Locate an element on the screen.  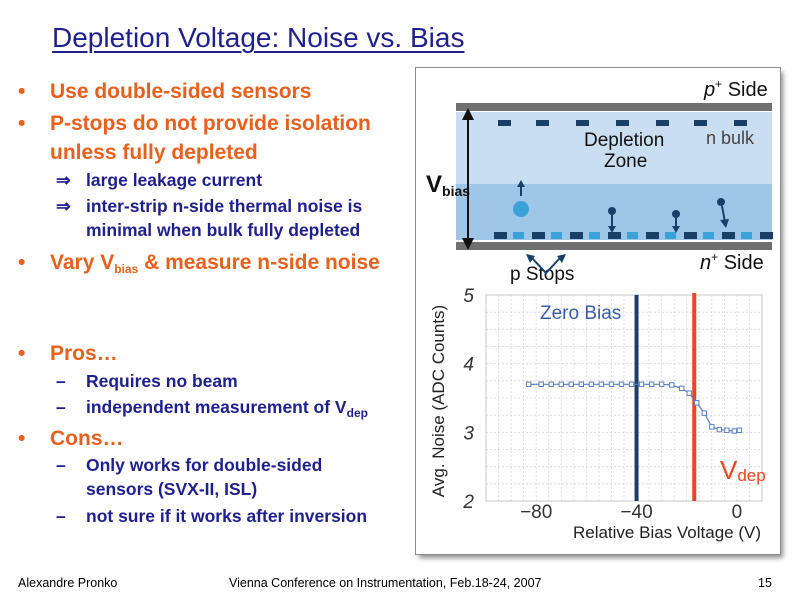
footer-author: Alexandre Pronko is located at coordinates (68, 583).